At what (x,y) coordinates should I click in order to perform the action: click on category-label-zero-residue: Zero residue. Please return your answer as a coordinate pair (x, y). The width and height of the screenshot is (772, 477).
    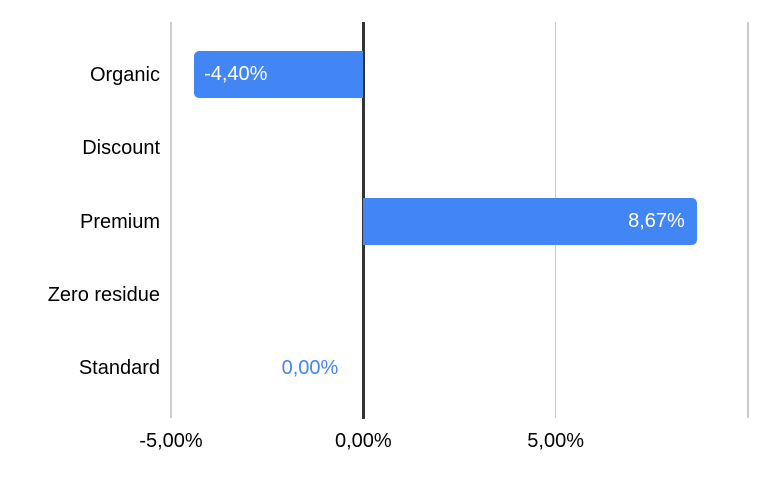
    Looking at the image, I should click on (103, 295).